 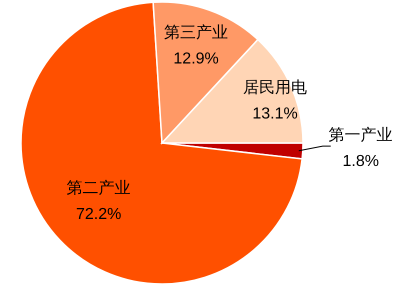 I want to click on slice-label: 第一产业, so click(x=360, y=135).